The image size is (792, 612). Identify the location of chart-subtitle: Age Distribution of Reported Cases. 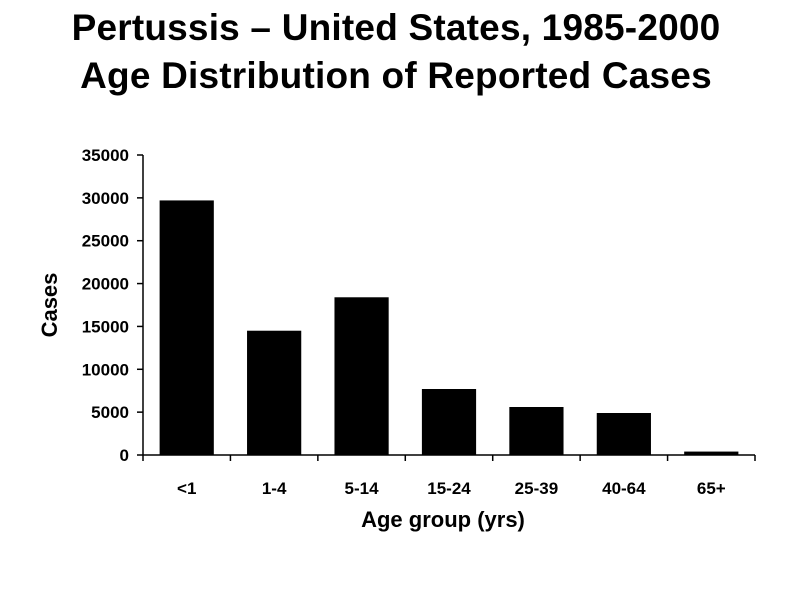
(396, 75).